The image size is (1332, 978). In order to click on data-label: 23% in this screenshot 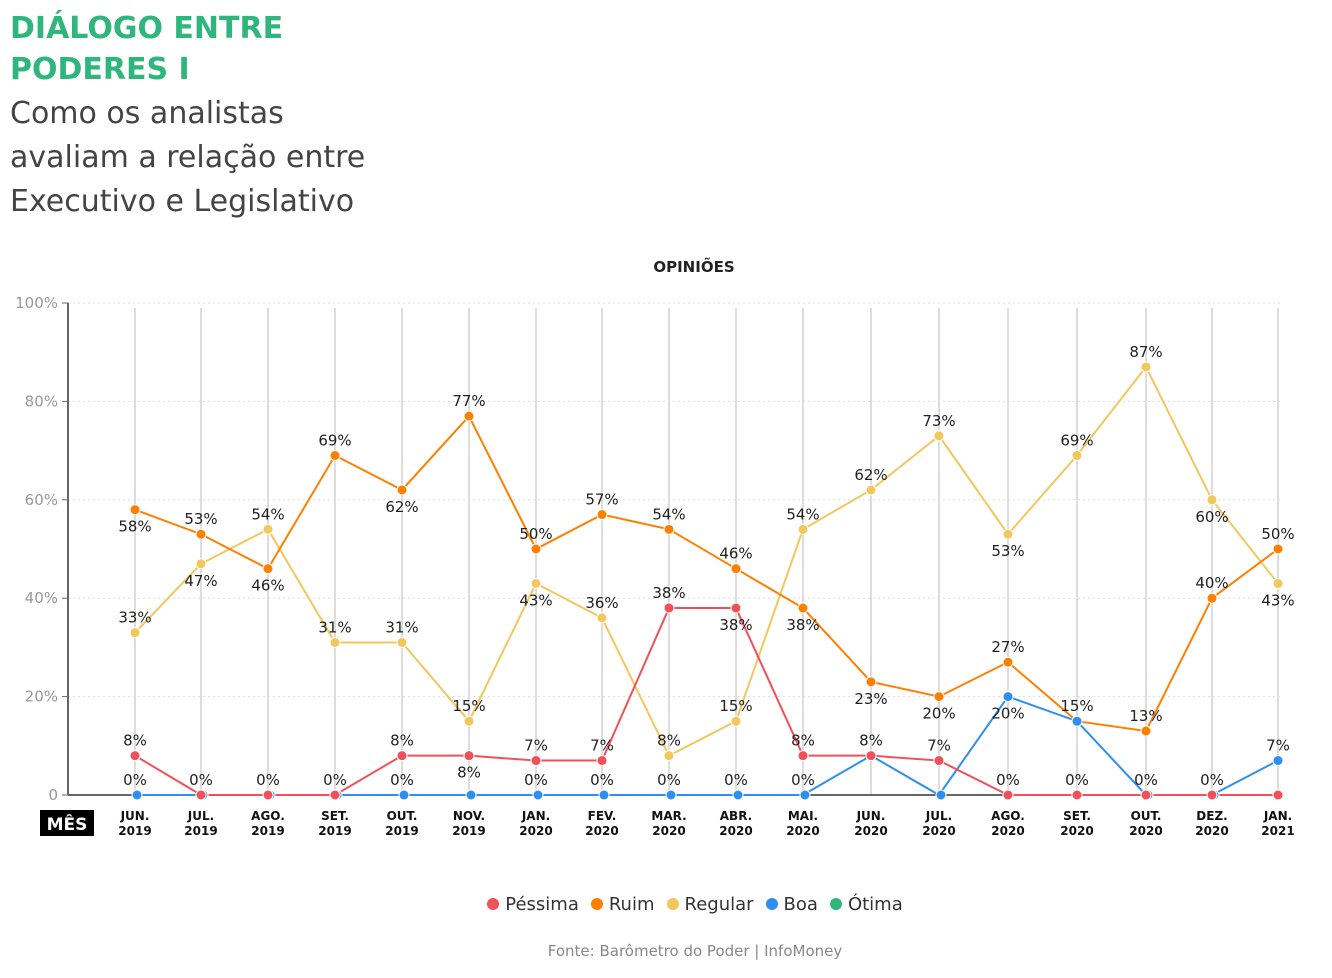, I will do `click(870, 699)`.